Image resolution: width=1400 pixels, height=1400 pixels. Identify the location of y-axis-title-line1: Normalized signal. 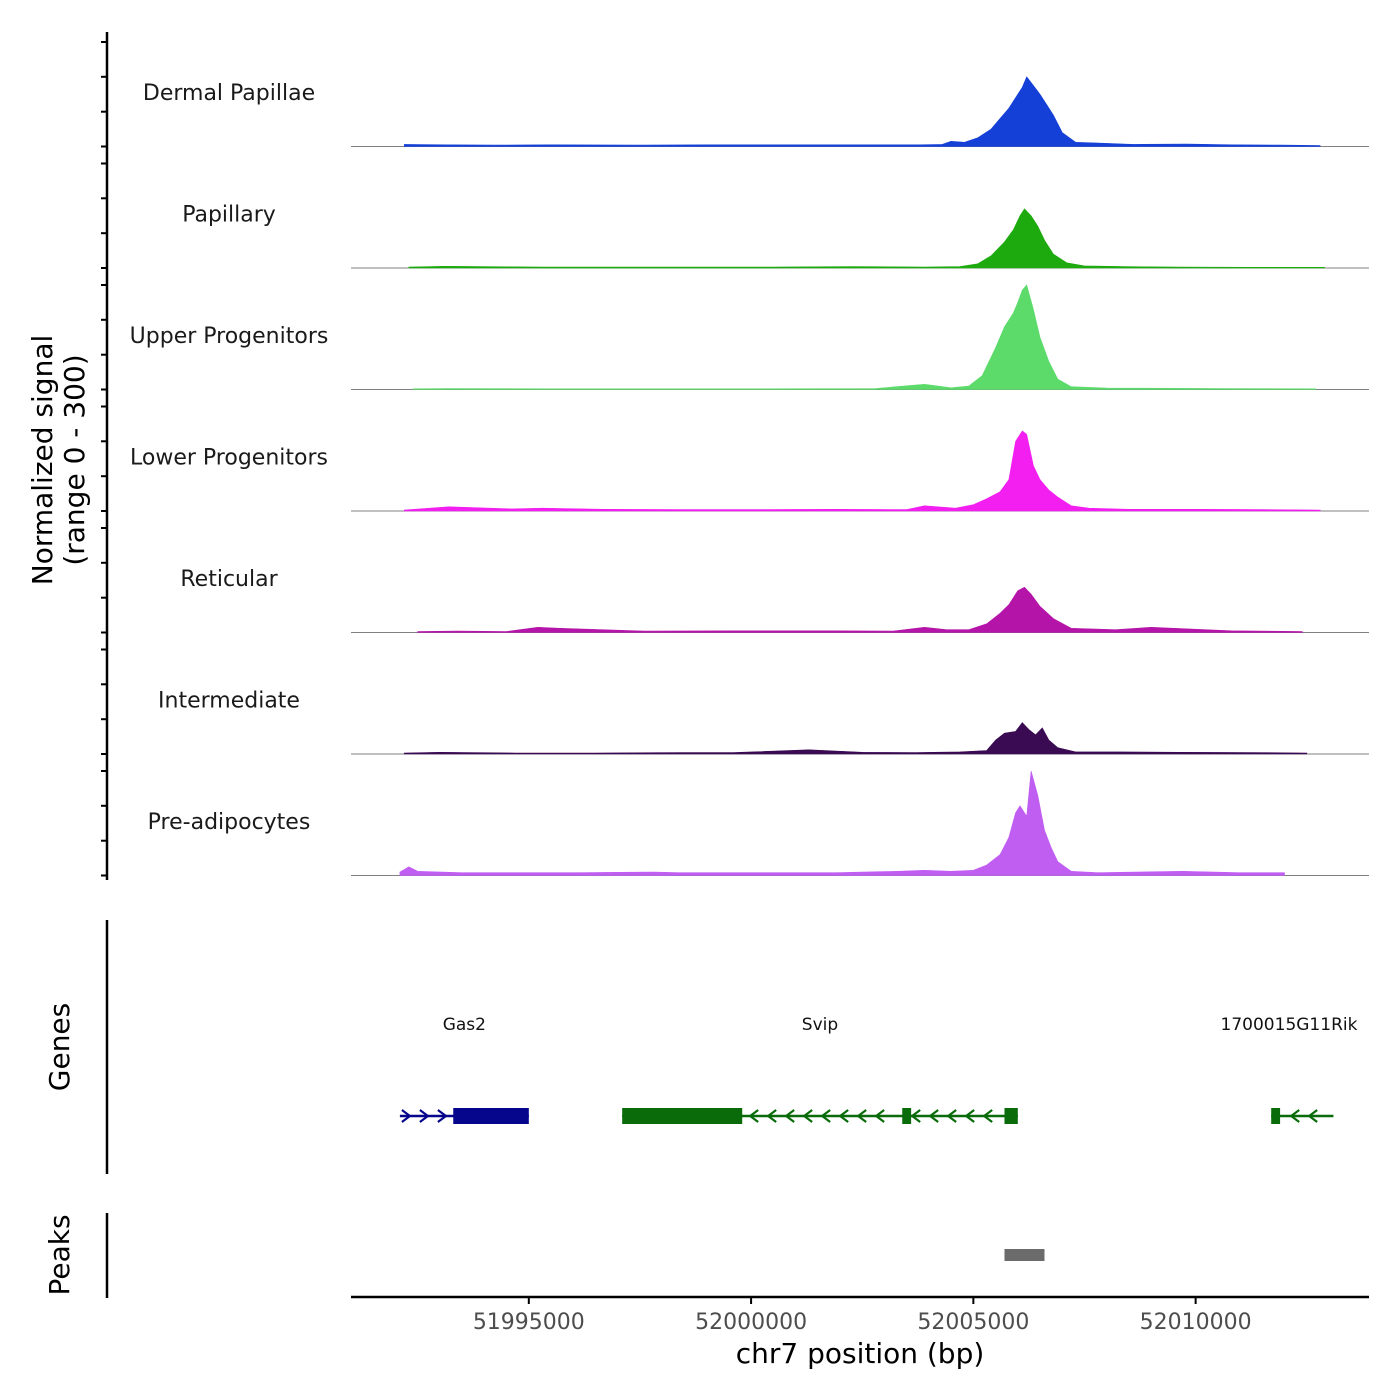
(42, 460).